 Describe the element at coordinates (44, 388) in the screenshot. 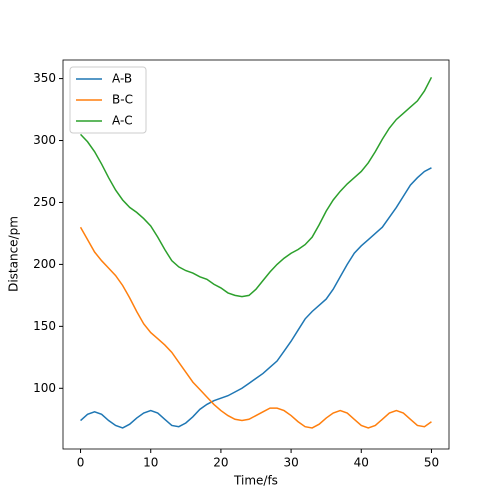

I see `y-tick-label: 100` at that location.